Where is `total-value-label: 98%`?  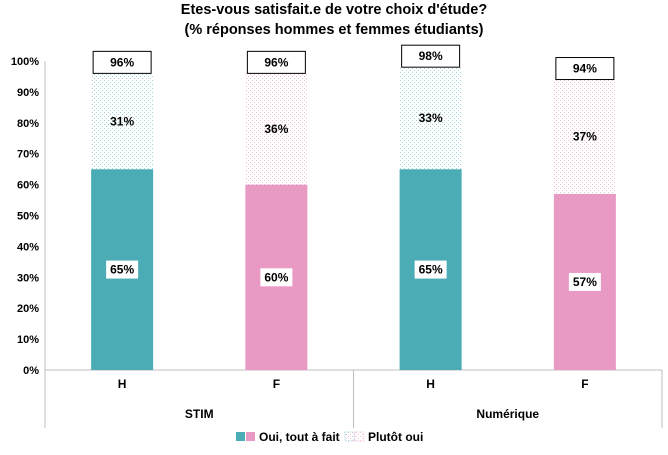
total-value-label: 98% is located at coordinates (431, 56).